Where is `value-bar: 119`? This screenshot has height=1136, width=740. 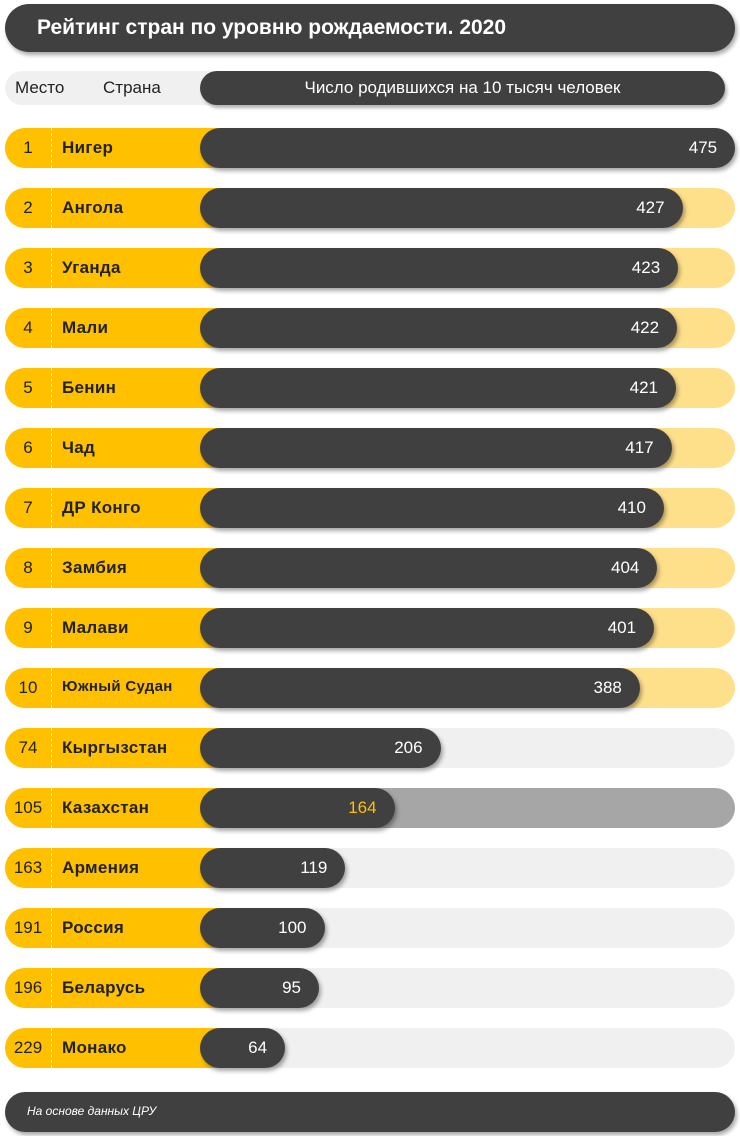
value-bar: 119 is located at coordinates (273, 868).